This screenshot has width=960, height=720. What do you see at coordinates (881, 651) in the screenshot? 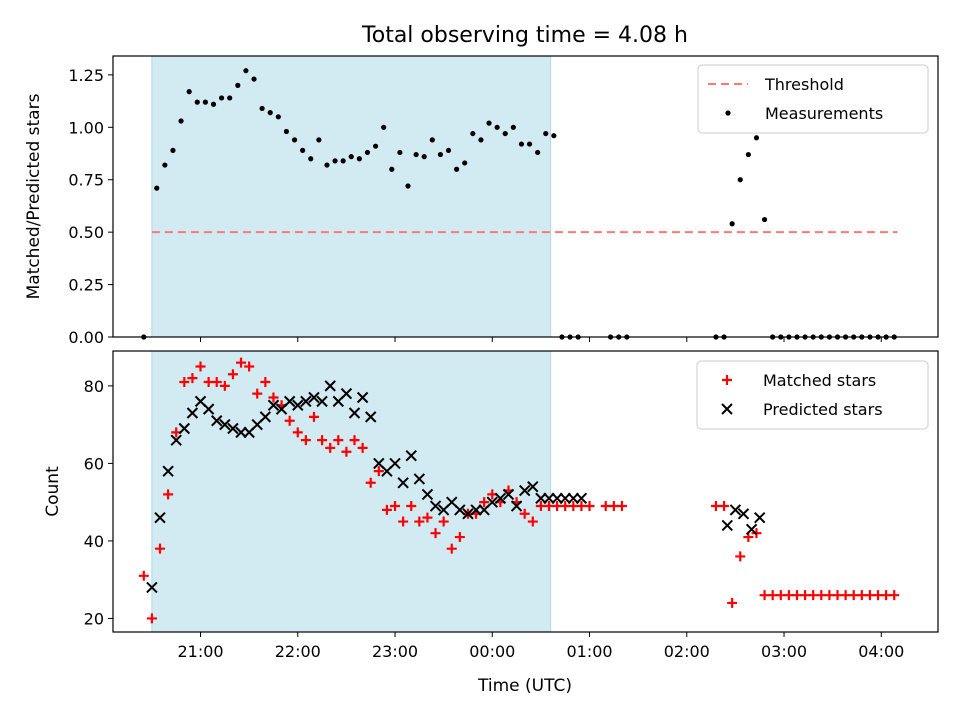
I see `count-xtick-label: 04:00` at bounding box center [881, 651].